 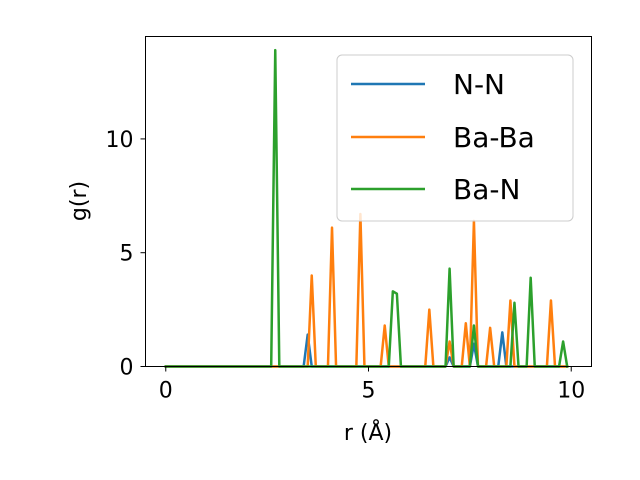 What do you see at coordinates (127, 368) in the screenshot?
I see `y-tick-label: 0` at bounding box center [127, 368].